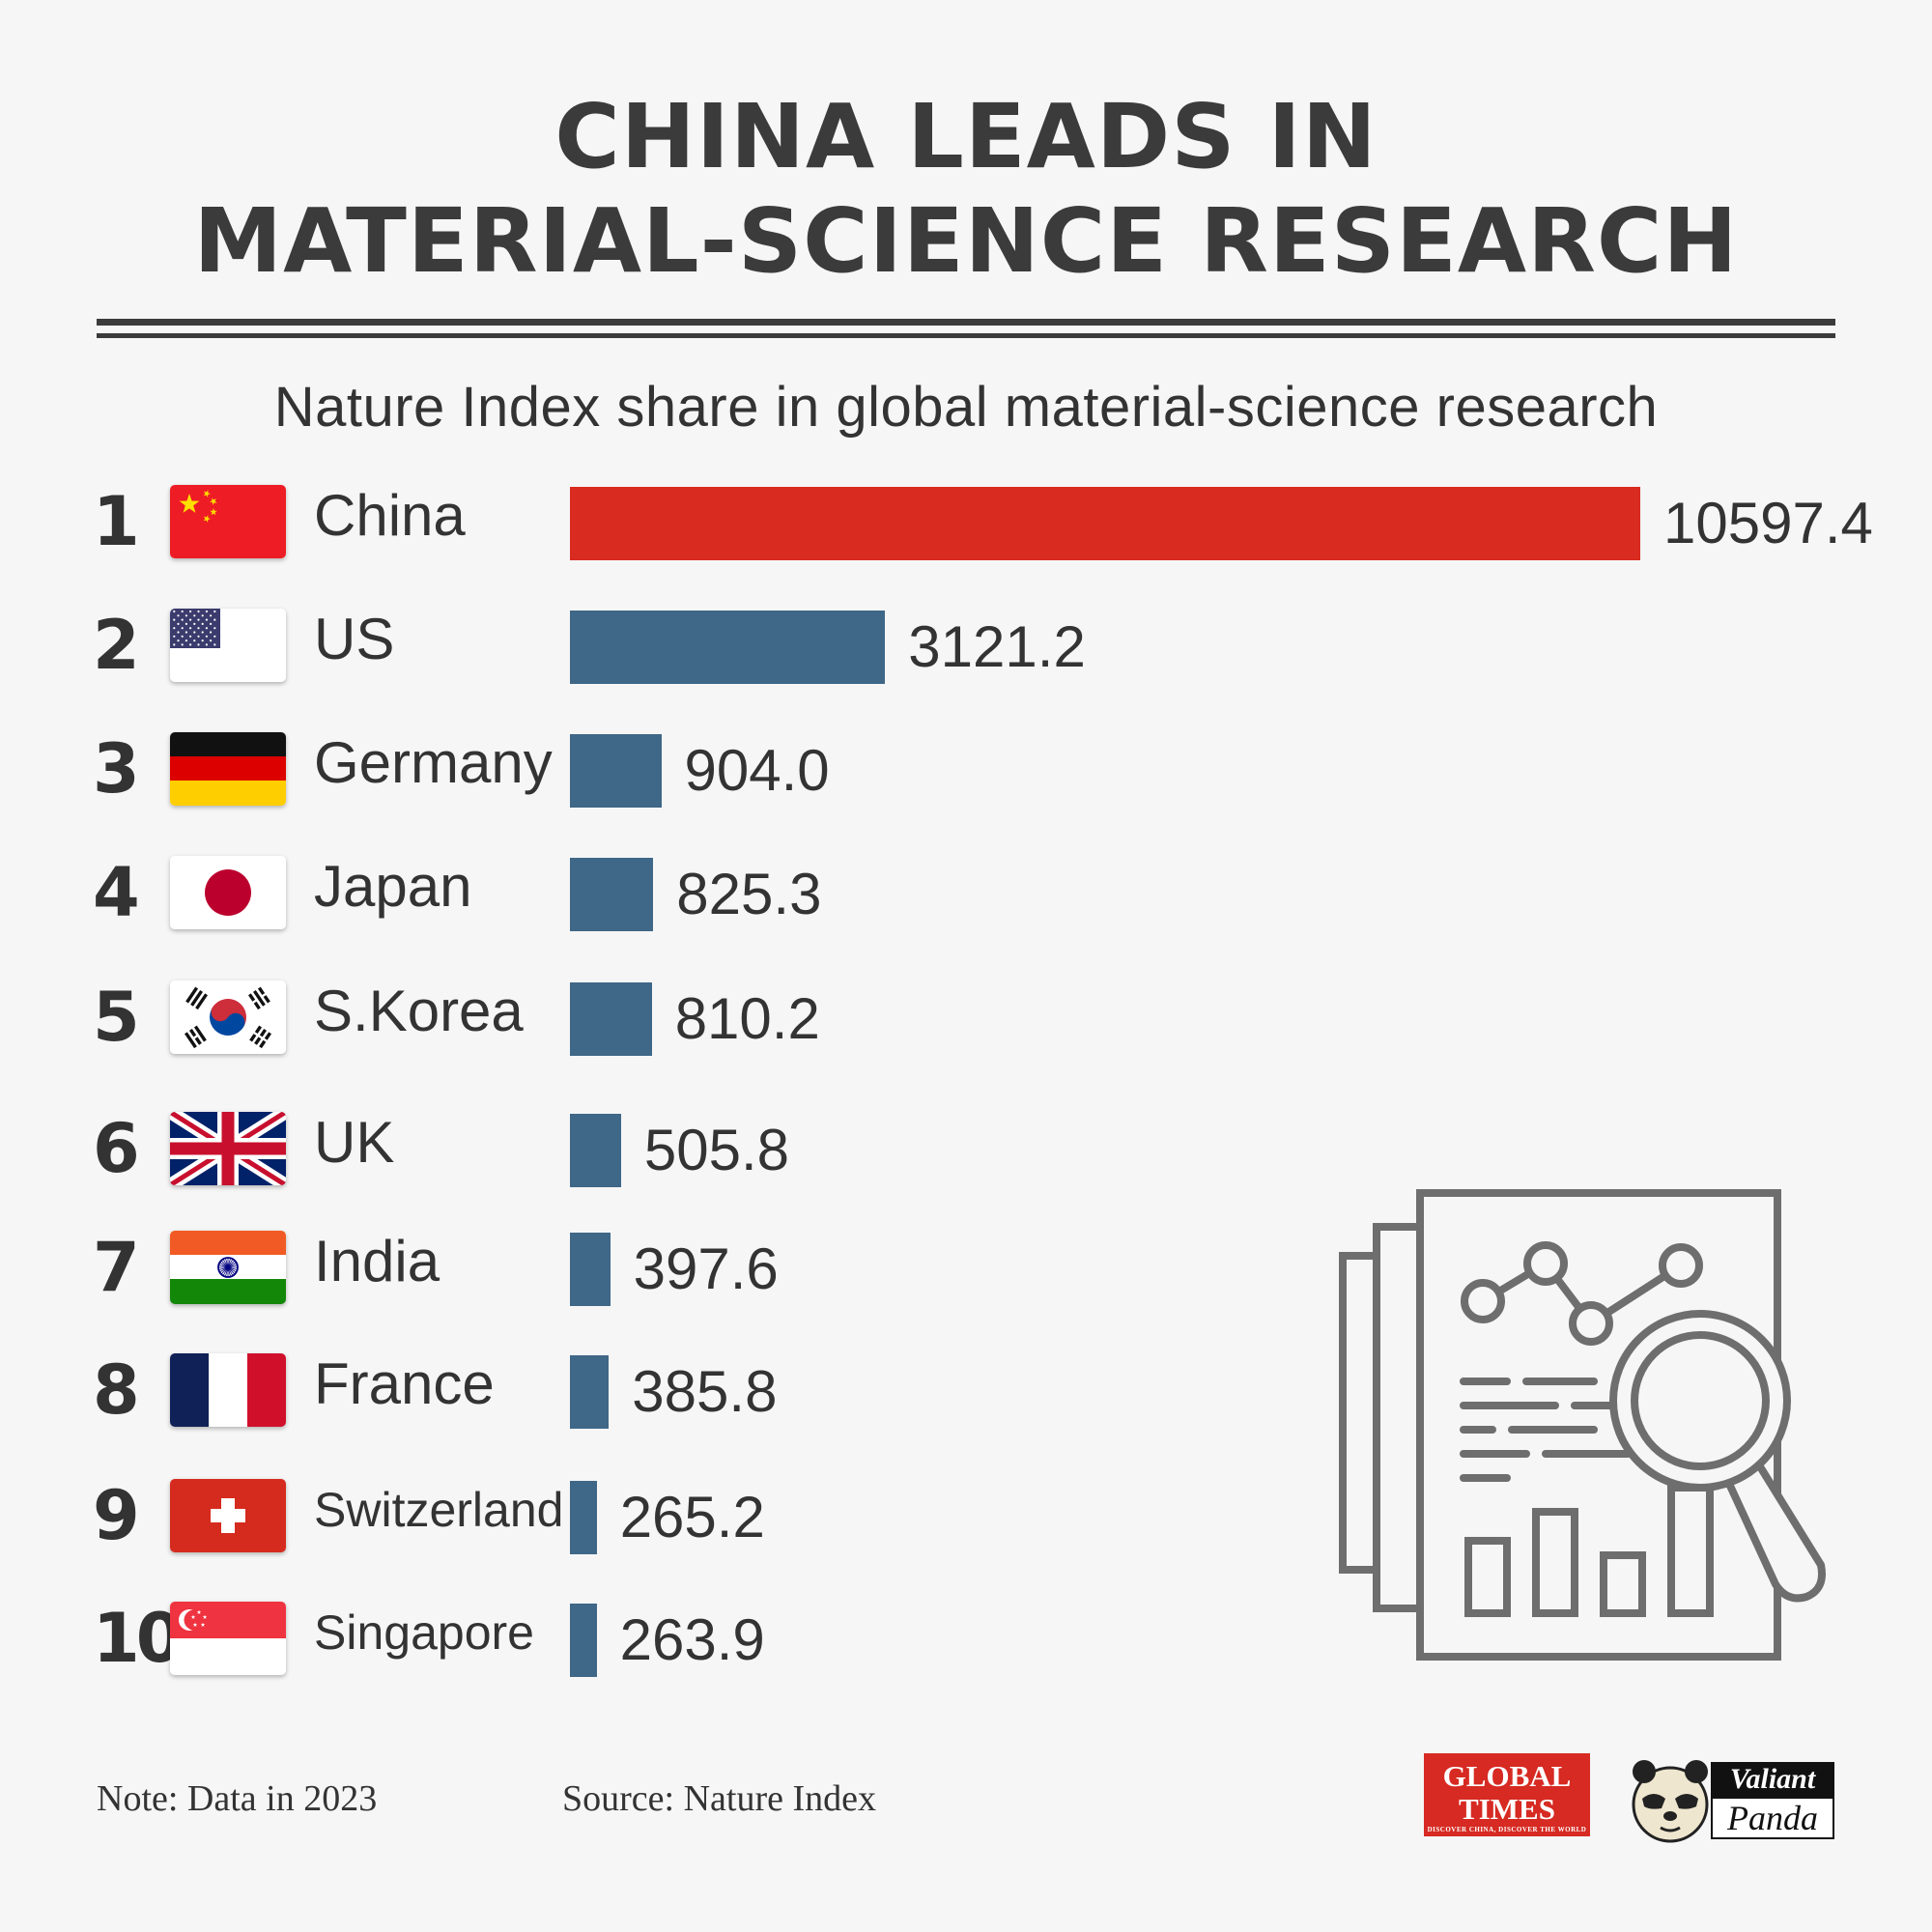 The height and width of the screenshot is (1932, 1932). I want to click on category-label: Germany, so click(433, 762).